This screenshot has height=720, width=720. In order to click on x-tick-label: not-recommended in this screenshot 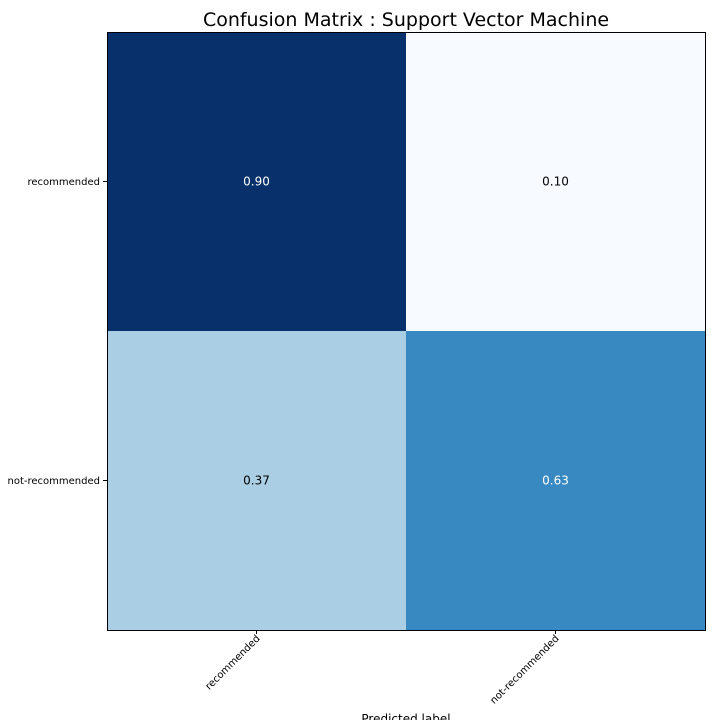, I will do `click(524, 669)`.